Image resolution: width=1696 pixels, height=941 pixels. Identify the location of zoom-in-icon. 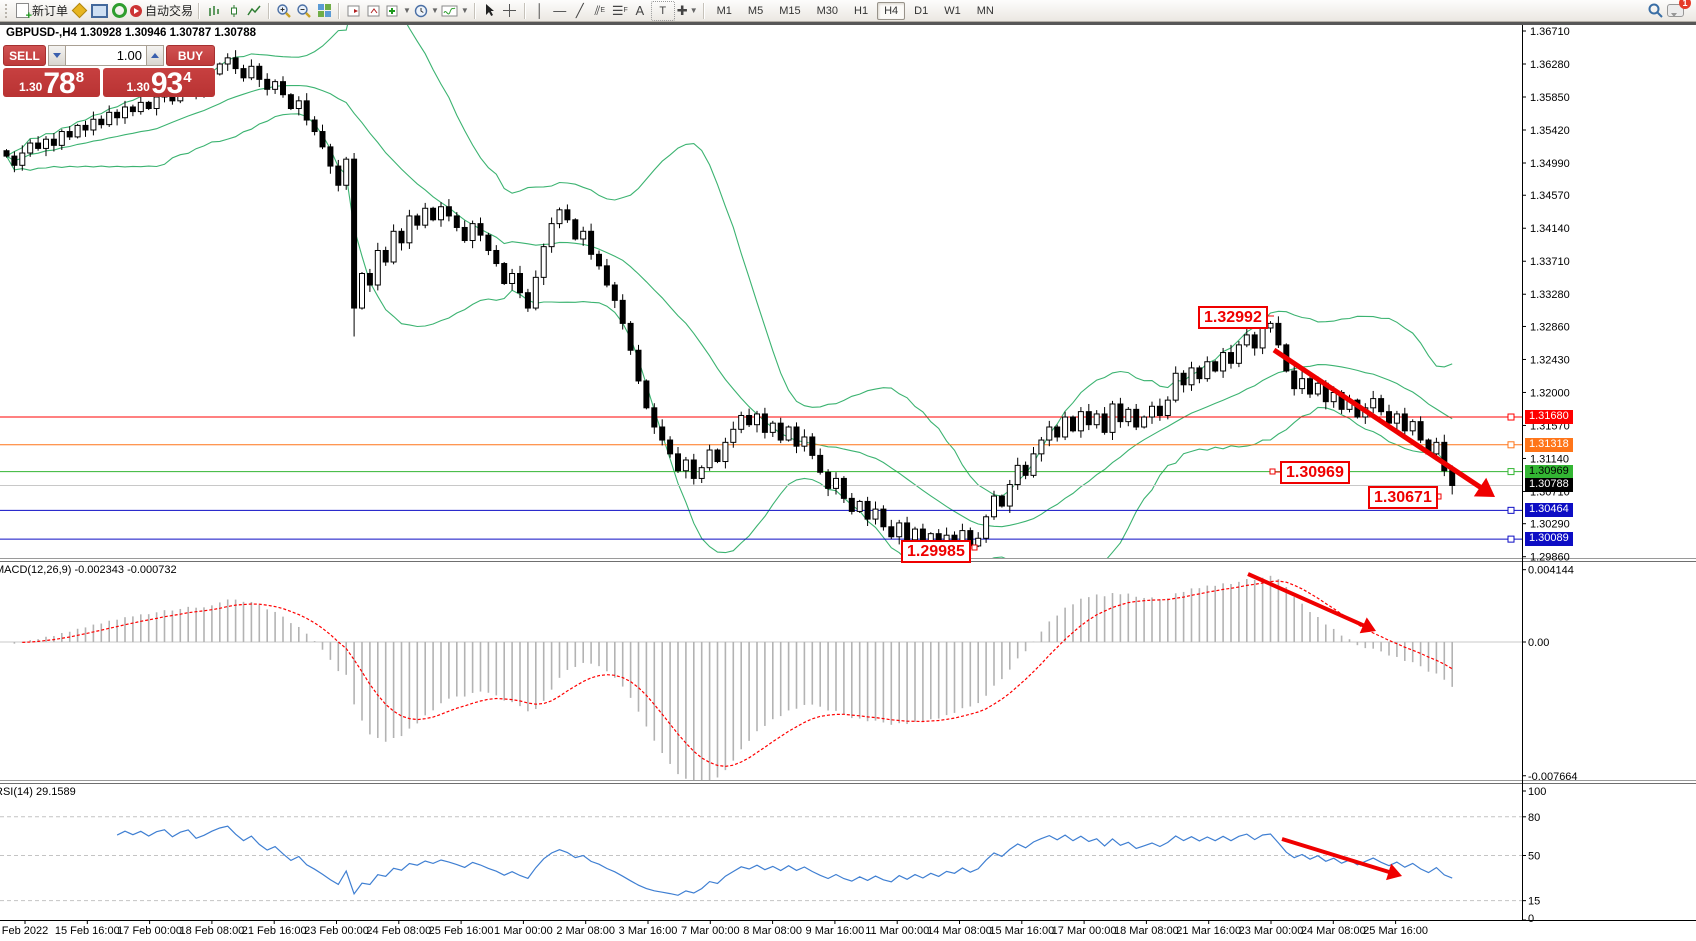
(284, 10).